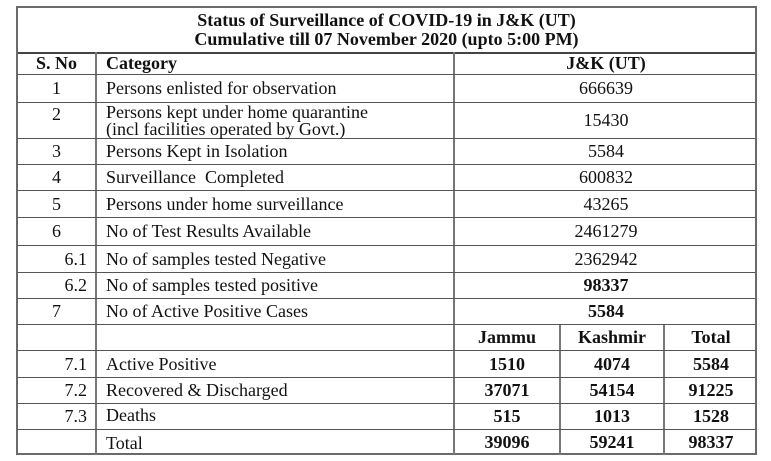  I want to click on row-jammu: 515, so click(508, 416).